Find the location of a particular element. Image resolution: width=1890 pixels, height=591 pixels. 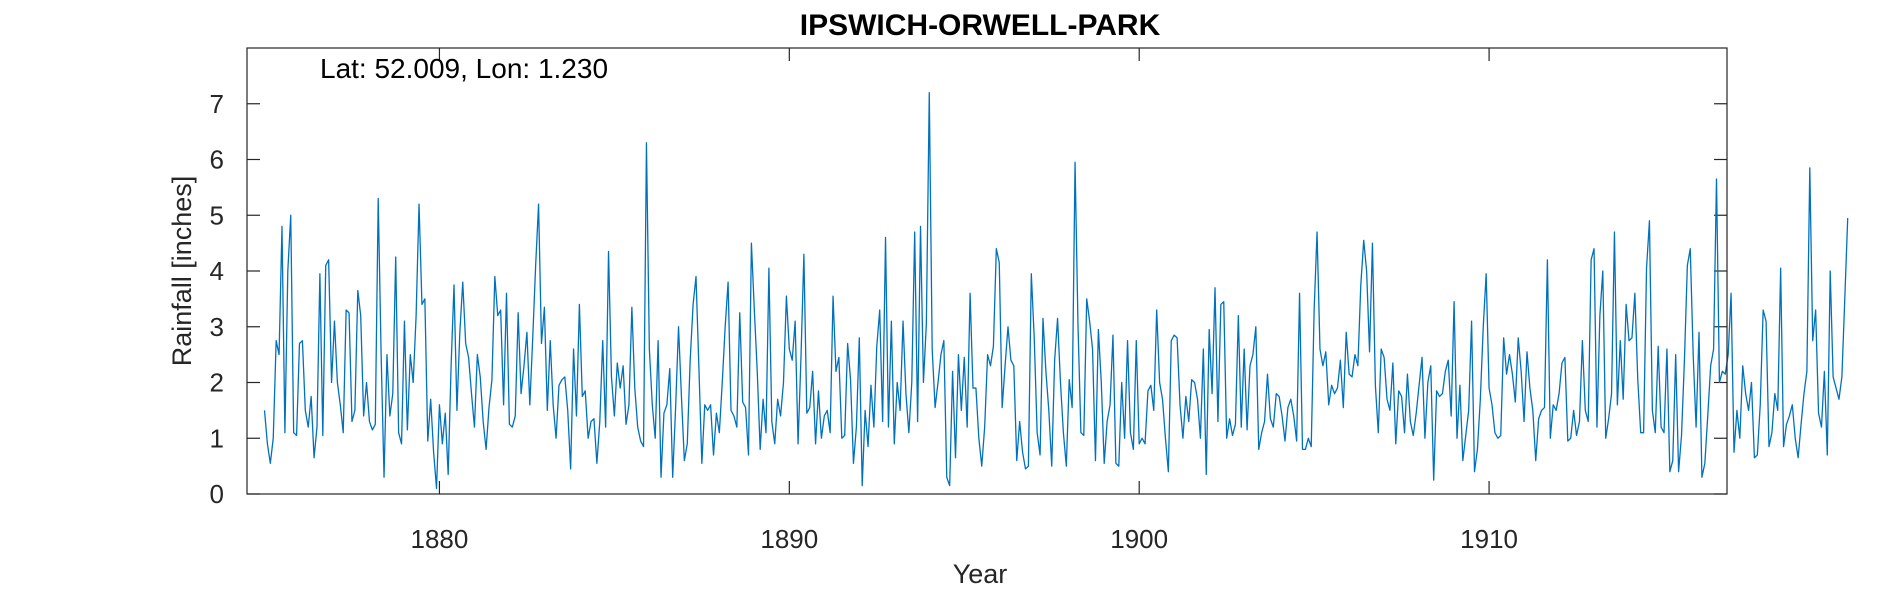

x-tick-label: 1910 is located at coordinates (1489, 539).